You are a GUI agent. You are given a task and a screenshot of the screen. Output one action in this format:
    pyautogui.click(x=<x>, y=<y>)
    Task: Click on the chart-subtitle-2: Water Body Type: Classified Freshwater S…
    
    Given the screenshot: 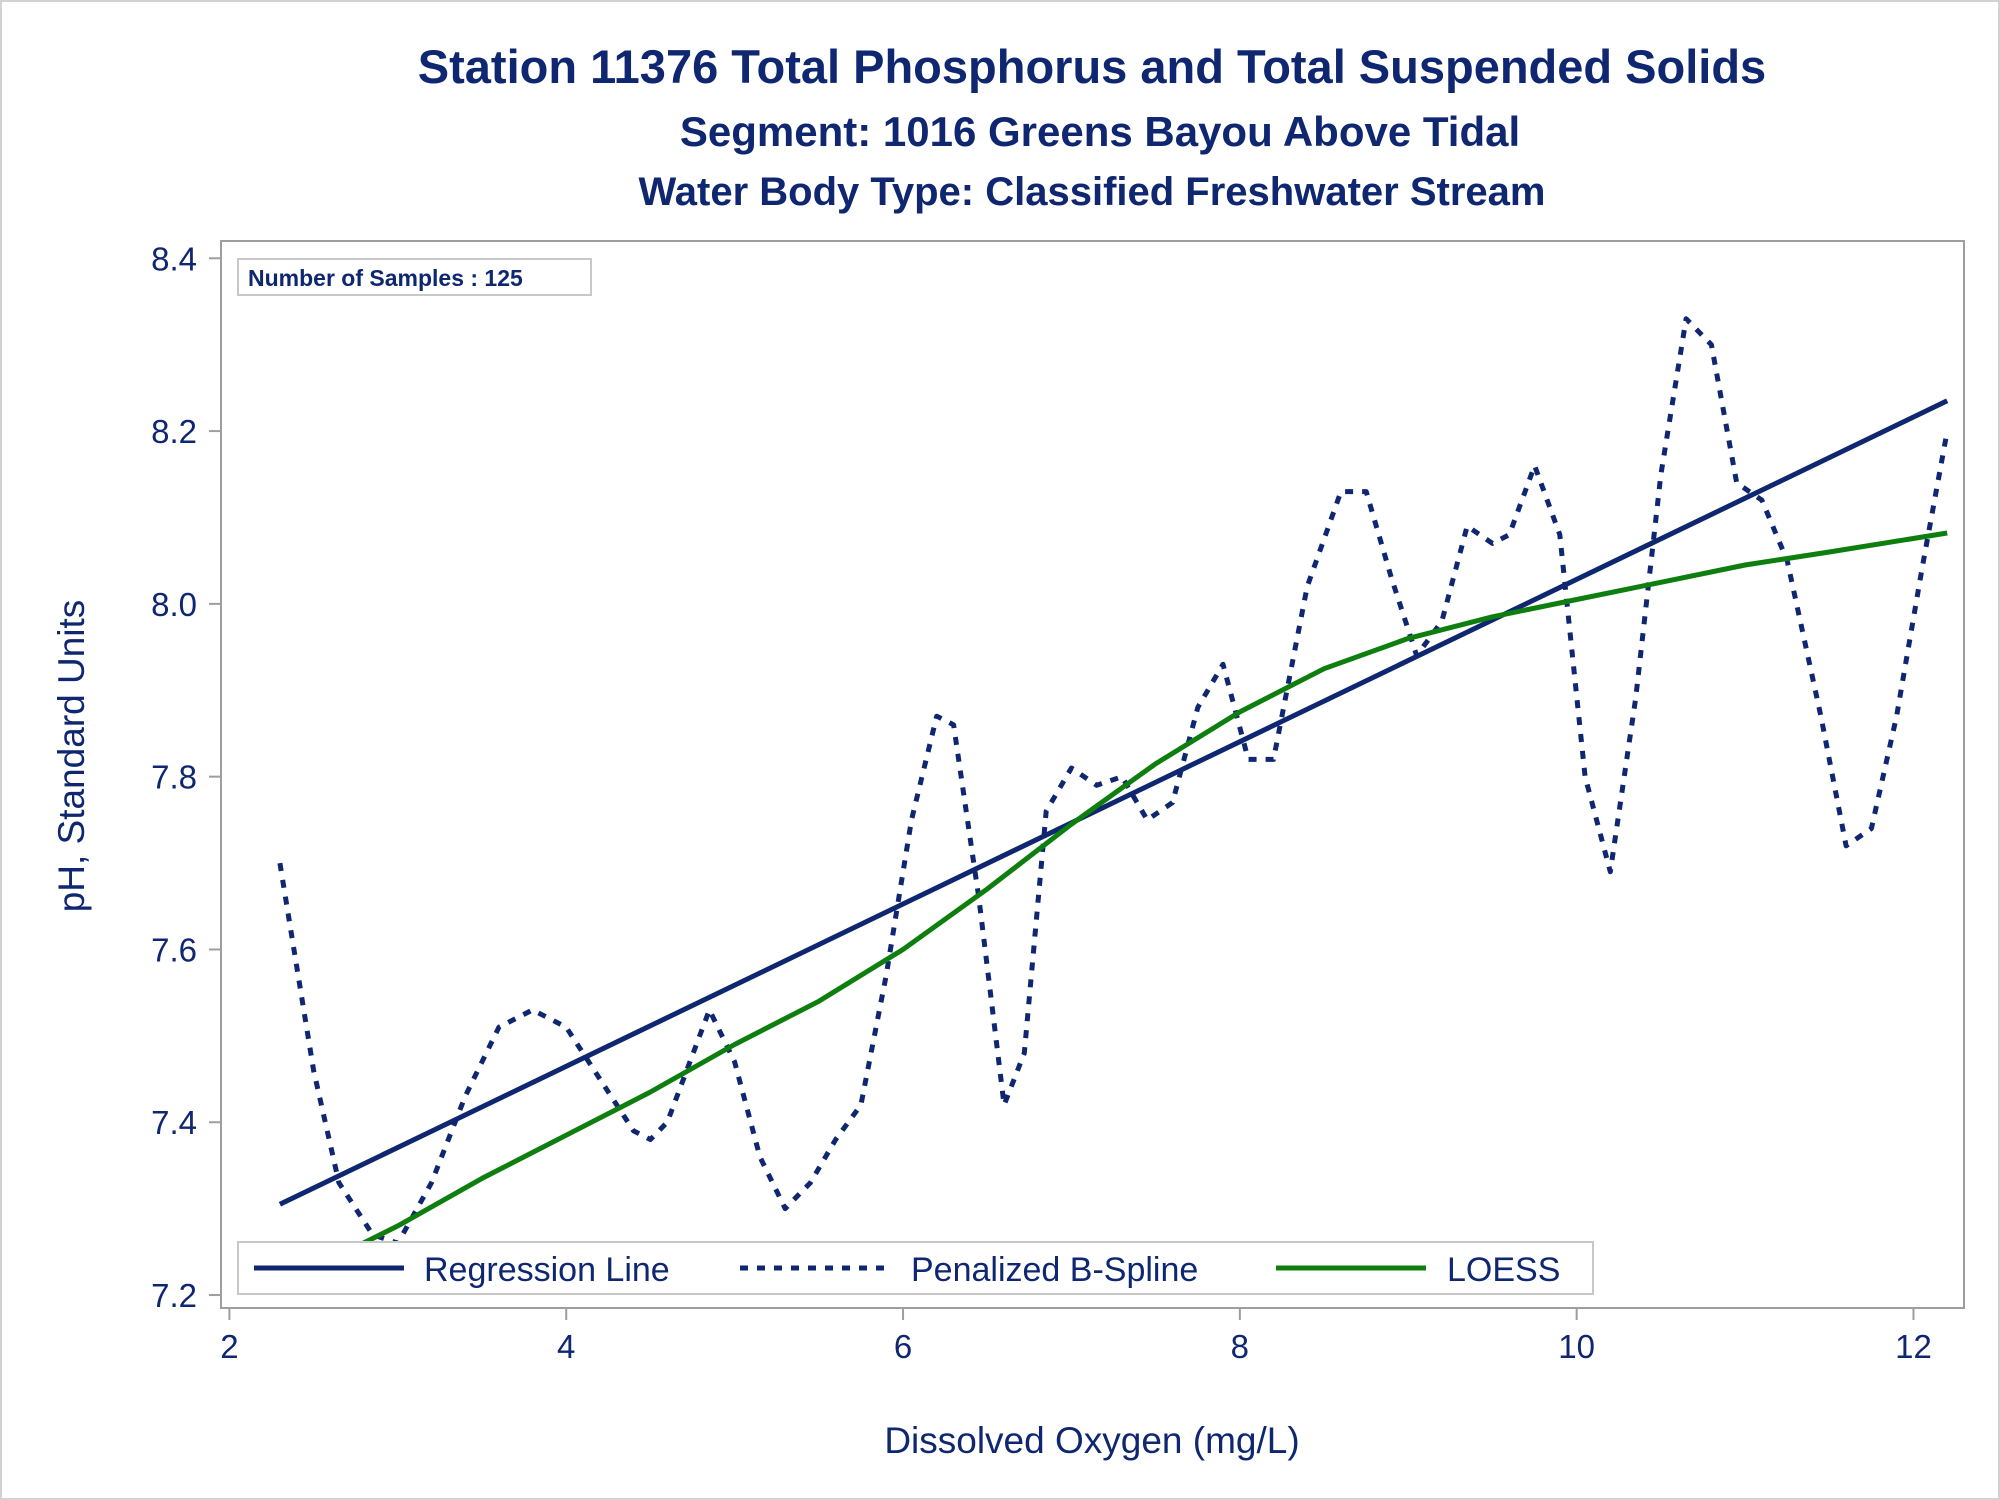 What is the action you would take?
    pyautogui.click(x=1092, y=192)
    